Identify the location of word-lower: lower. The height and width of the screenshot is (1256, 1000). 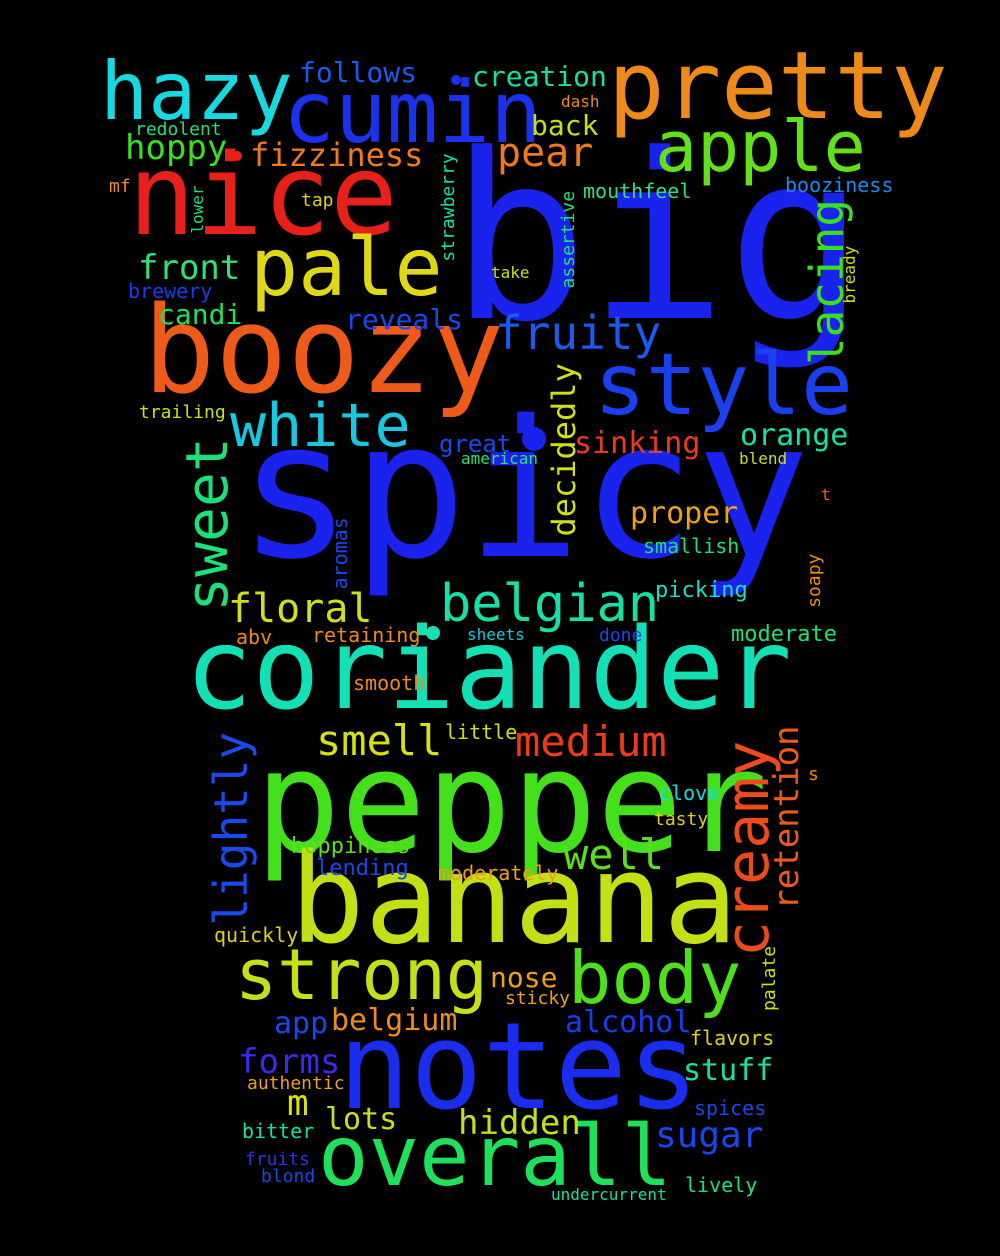
(197, 209).